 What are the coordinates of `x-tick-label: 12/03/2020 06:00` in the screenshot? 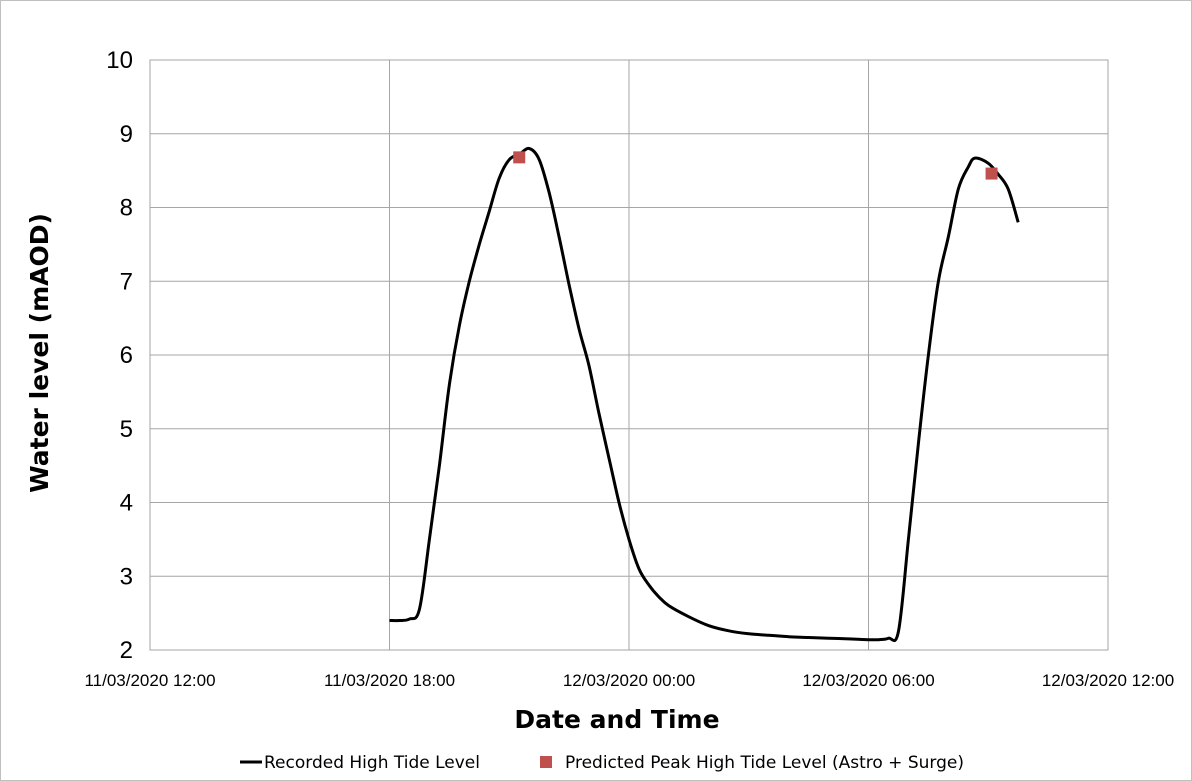 It's located at (868, 680).